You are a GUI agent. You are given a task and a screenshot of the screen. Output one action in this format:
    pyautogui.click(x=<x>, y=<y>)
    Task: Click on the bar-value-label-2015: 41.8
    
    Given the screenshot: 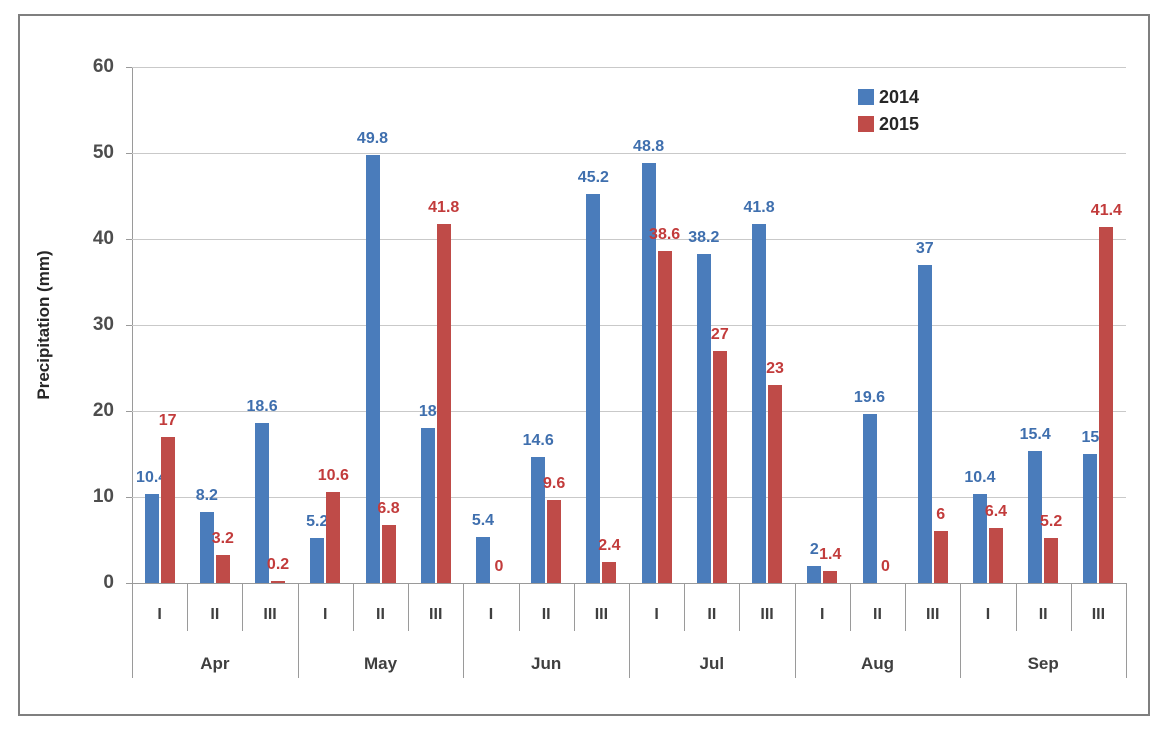 What is the action you would take?
    pyautogui.click(x=444, y=207)
    